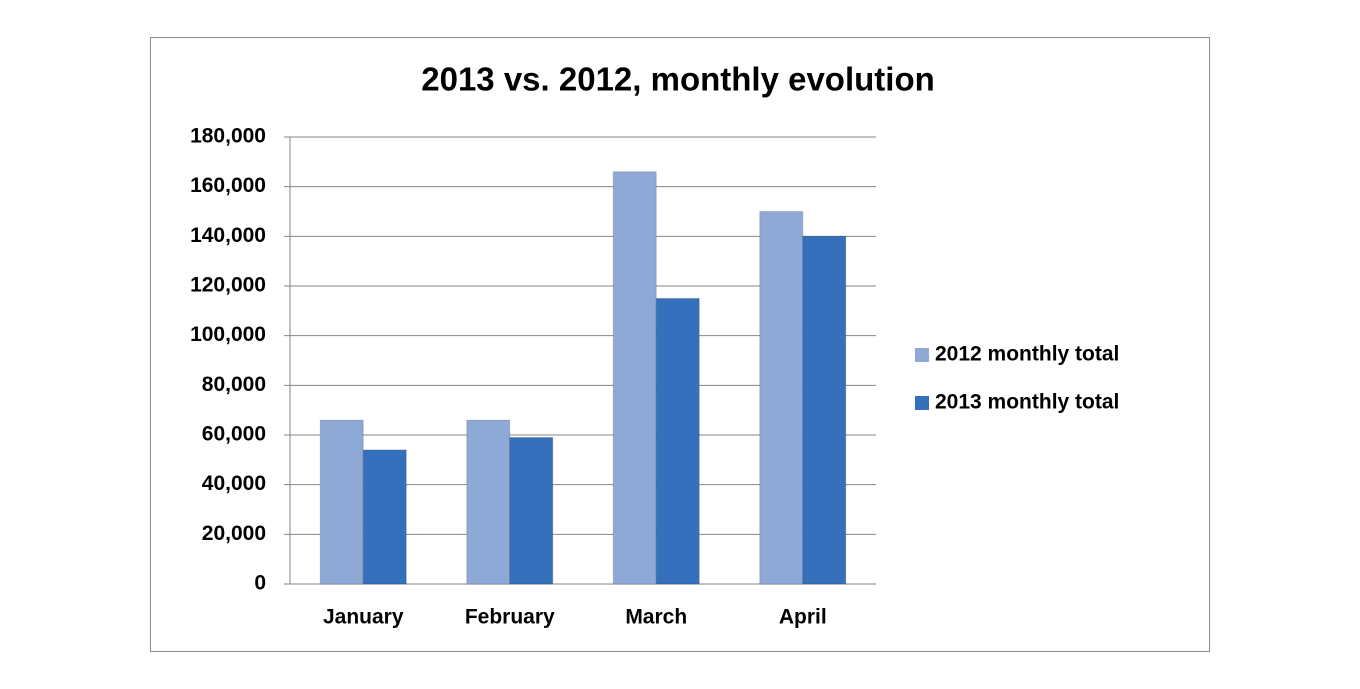 This screenshot has width=1360, height=689. What do you see at coordinates (363, 617) in the screenshot?
I see `x-tick-label: January` at bounding box center [363, 617].